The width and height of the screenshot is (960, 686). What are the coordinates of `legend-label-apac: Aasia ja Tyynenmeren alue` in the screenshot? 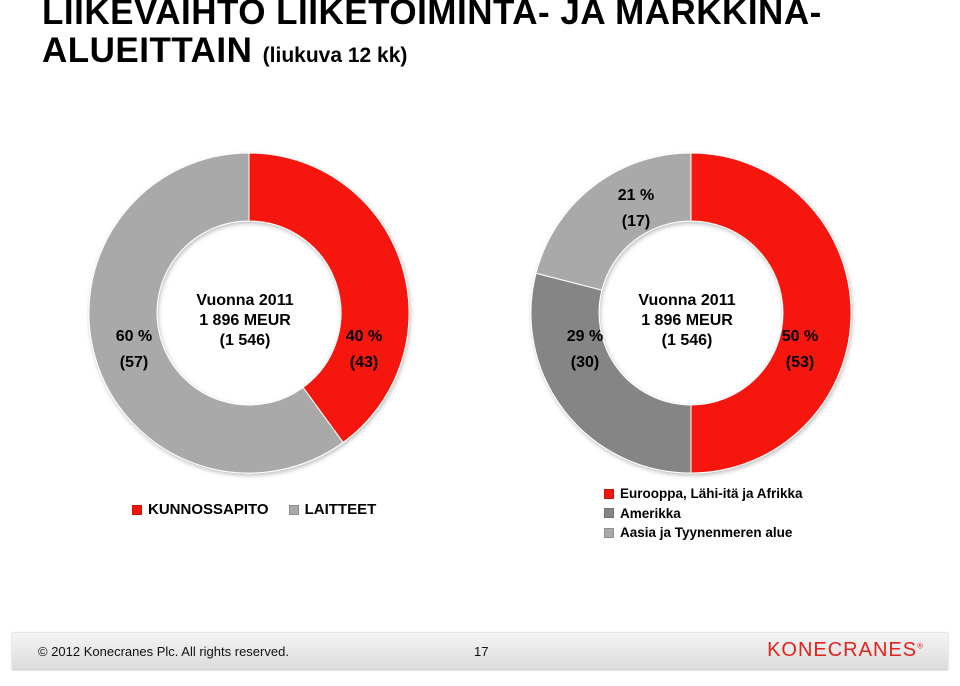 It's located at (706, 532).